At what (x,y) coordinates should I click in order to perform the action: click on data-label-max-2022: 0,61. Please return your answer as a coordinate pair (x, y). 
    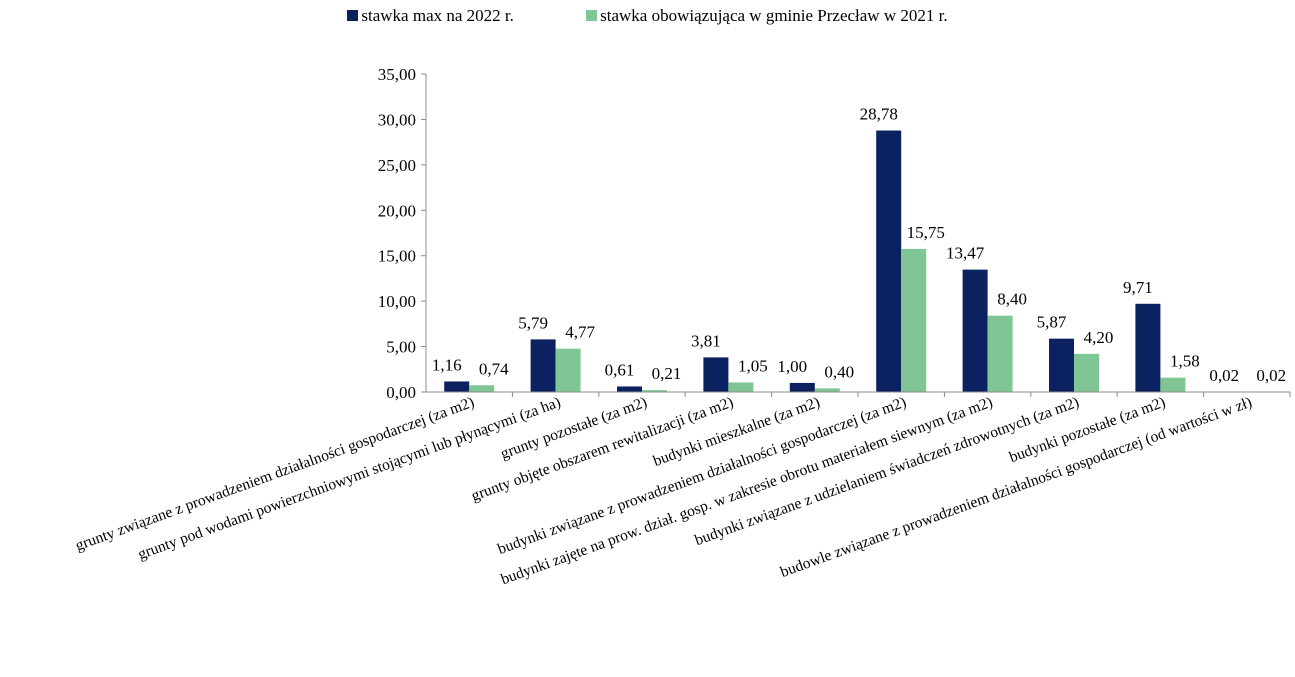
    Looking at the image, I should click on (620, 369).